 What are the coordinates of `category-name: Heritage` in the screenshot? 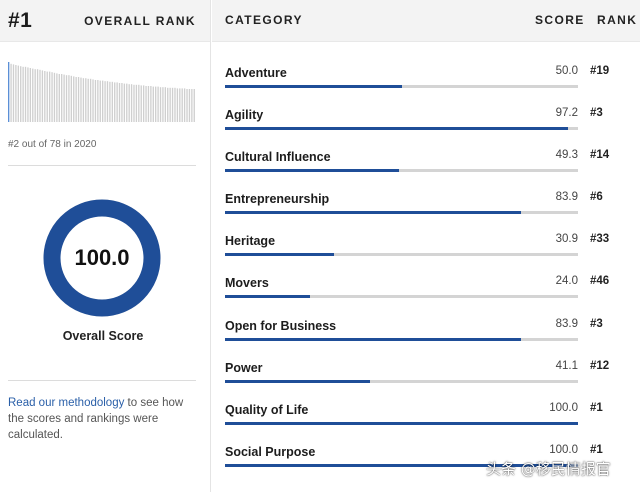 It's located at (250, 241).